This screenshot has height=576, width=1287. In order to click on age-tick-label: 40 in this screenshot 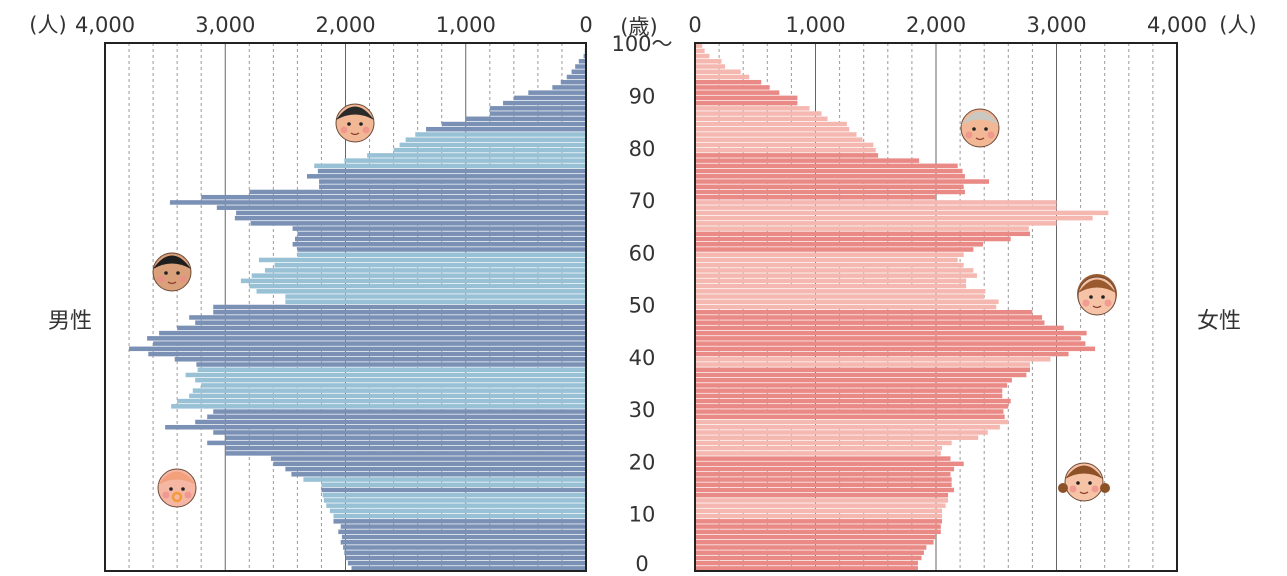, I will do `click(642, 358)`.